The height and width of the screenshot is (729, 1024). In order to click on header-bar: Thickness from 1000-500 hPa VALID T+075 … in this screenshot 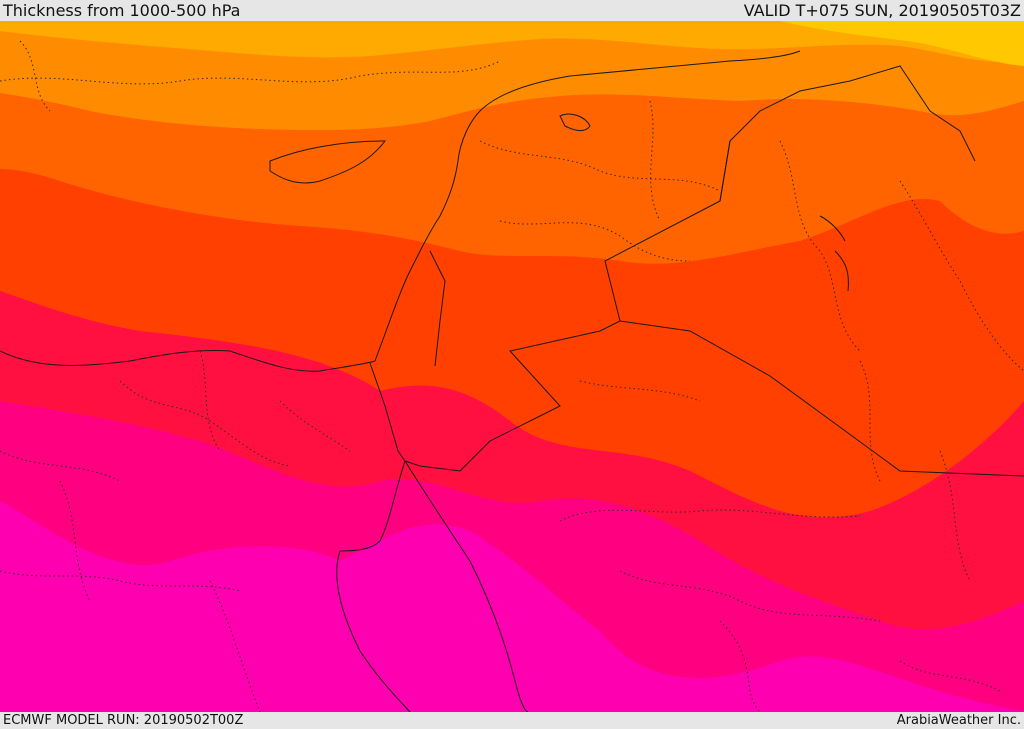, I will do `click(512, 10)`.